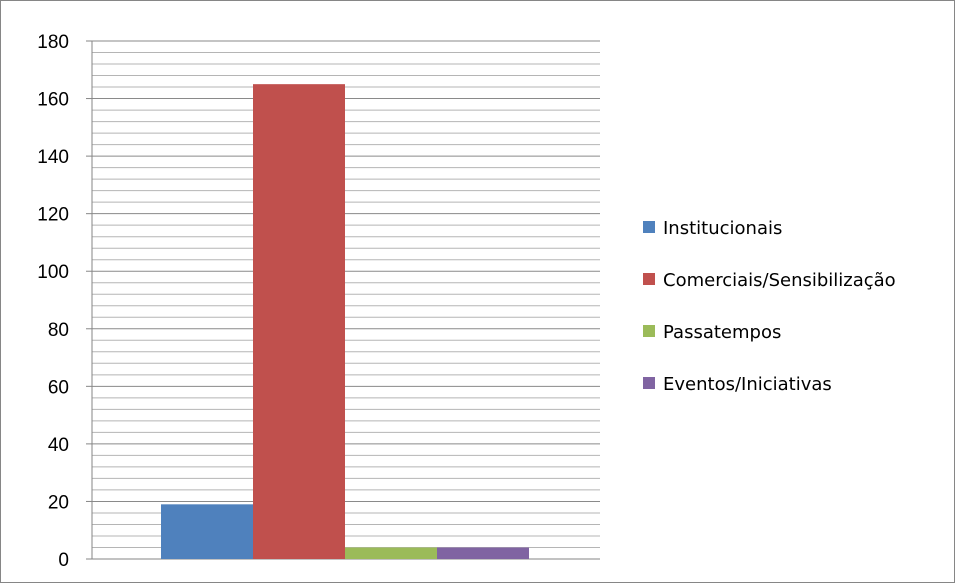  What do you see at coordinates (53, 215) in the screenshot?
I see `y-tick-label: 120` at bounding box center [53, 215].